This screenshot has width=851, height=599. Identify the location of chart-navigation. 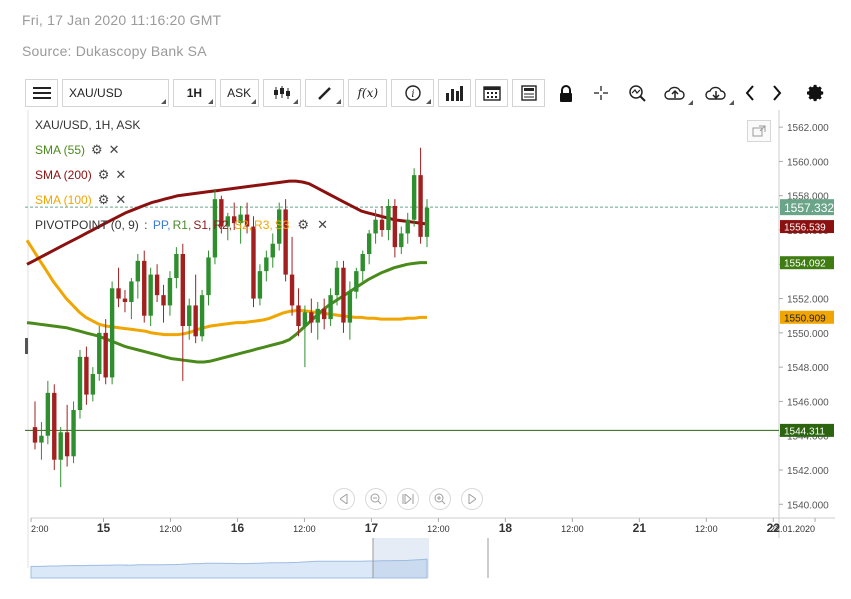
(408, 499).